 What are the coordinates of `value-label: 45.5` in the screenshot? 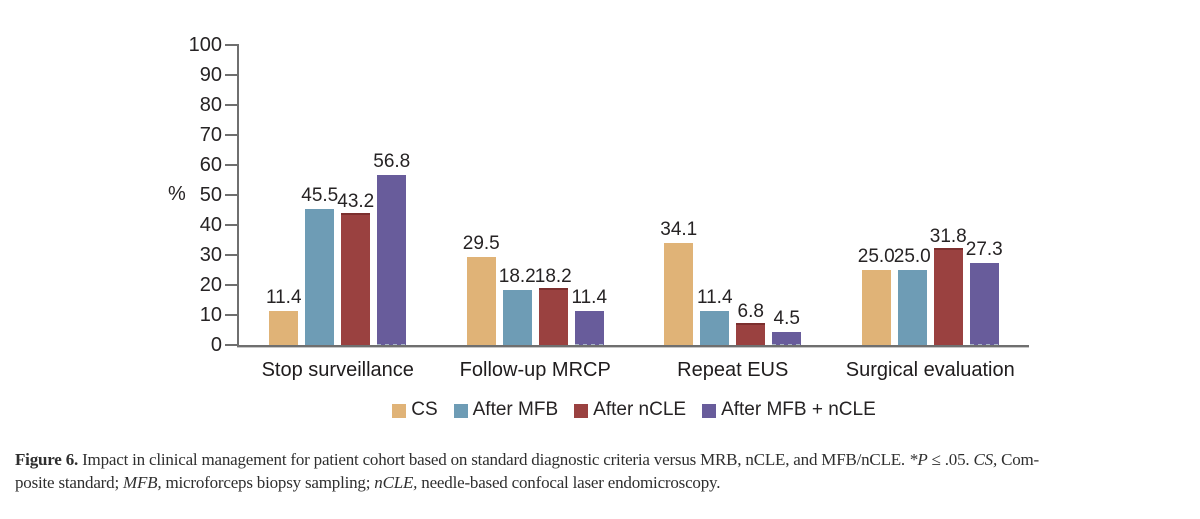 It's located at (320, 195).